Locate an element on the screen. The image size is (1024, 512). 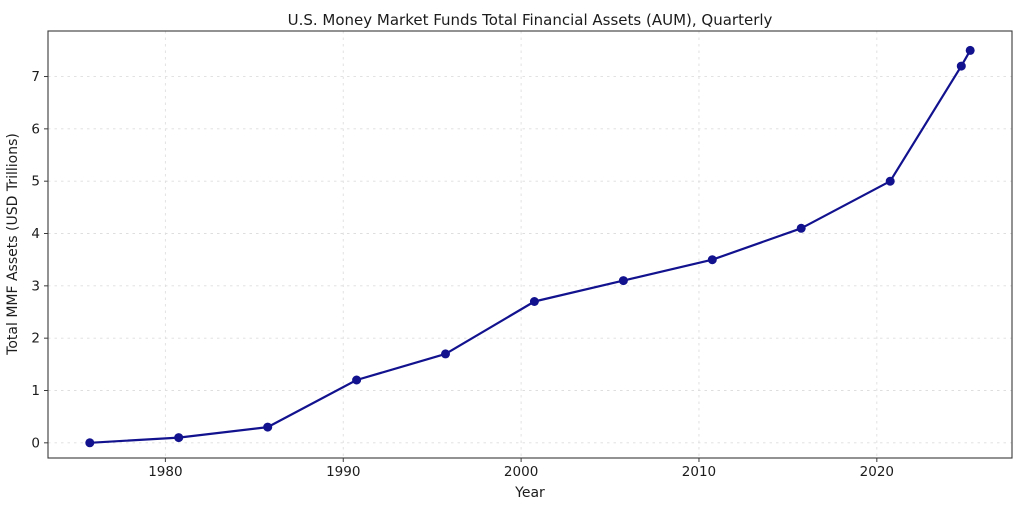
y-tick-label: 3 is located at coordinates (35, 286).